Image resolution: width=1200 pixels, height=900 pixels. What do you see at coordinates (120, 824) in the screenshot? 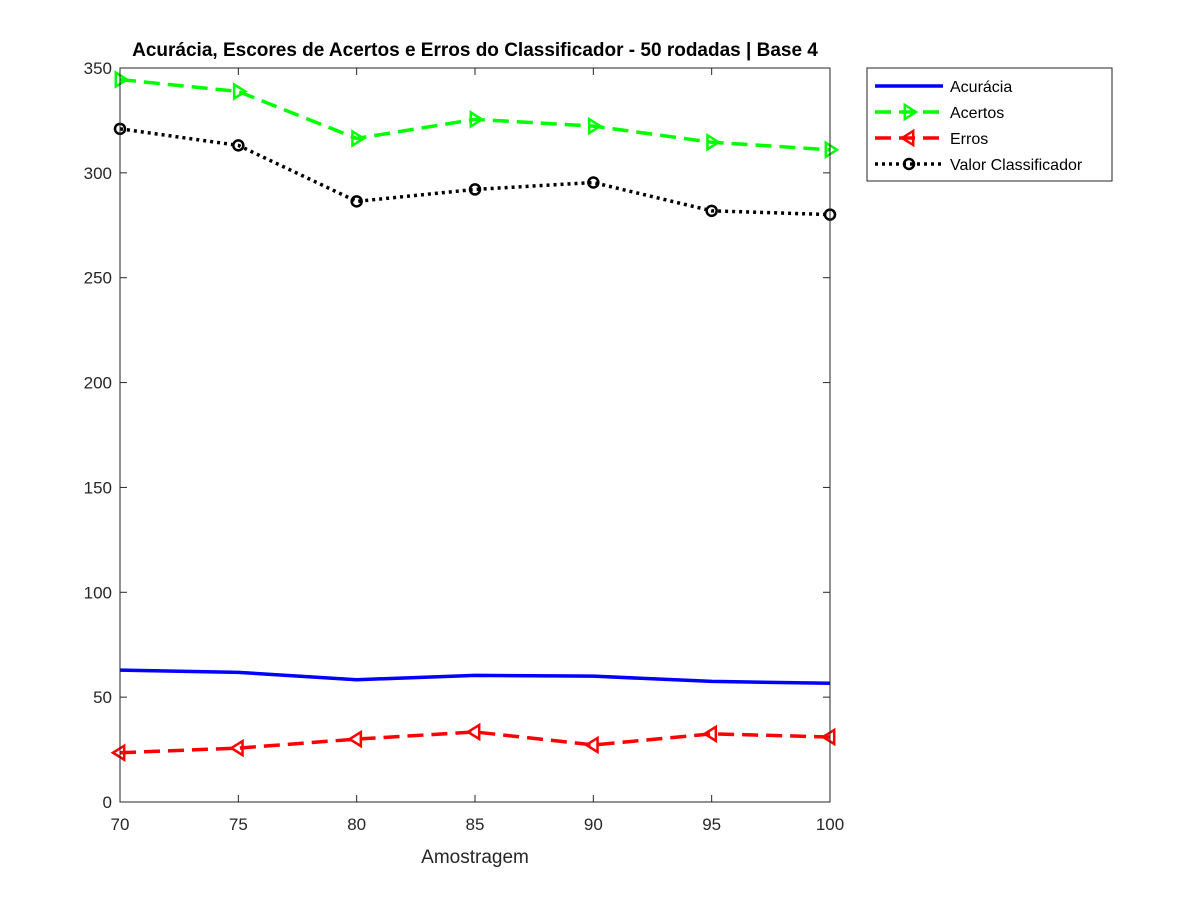
I see `x-tick-label: 70` at bounding box center [120, 824].